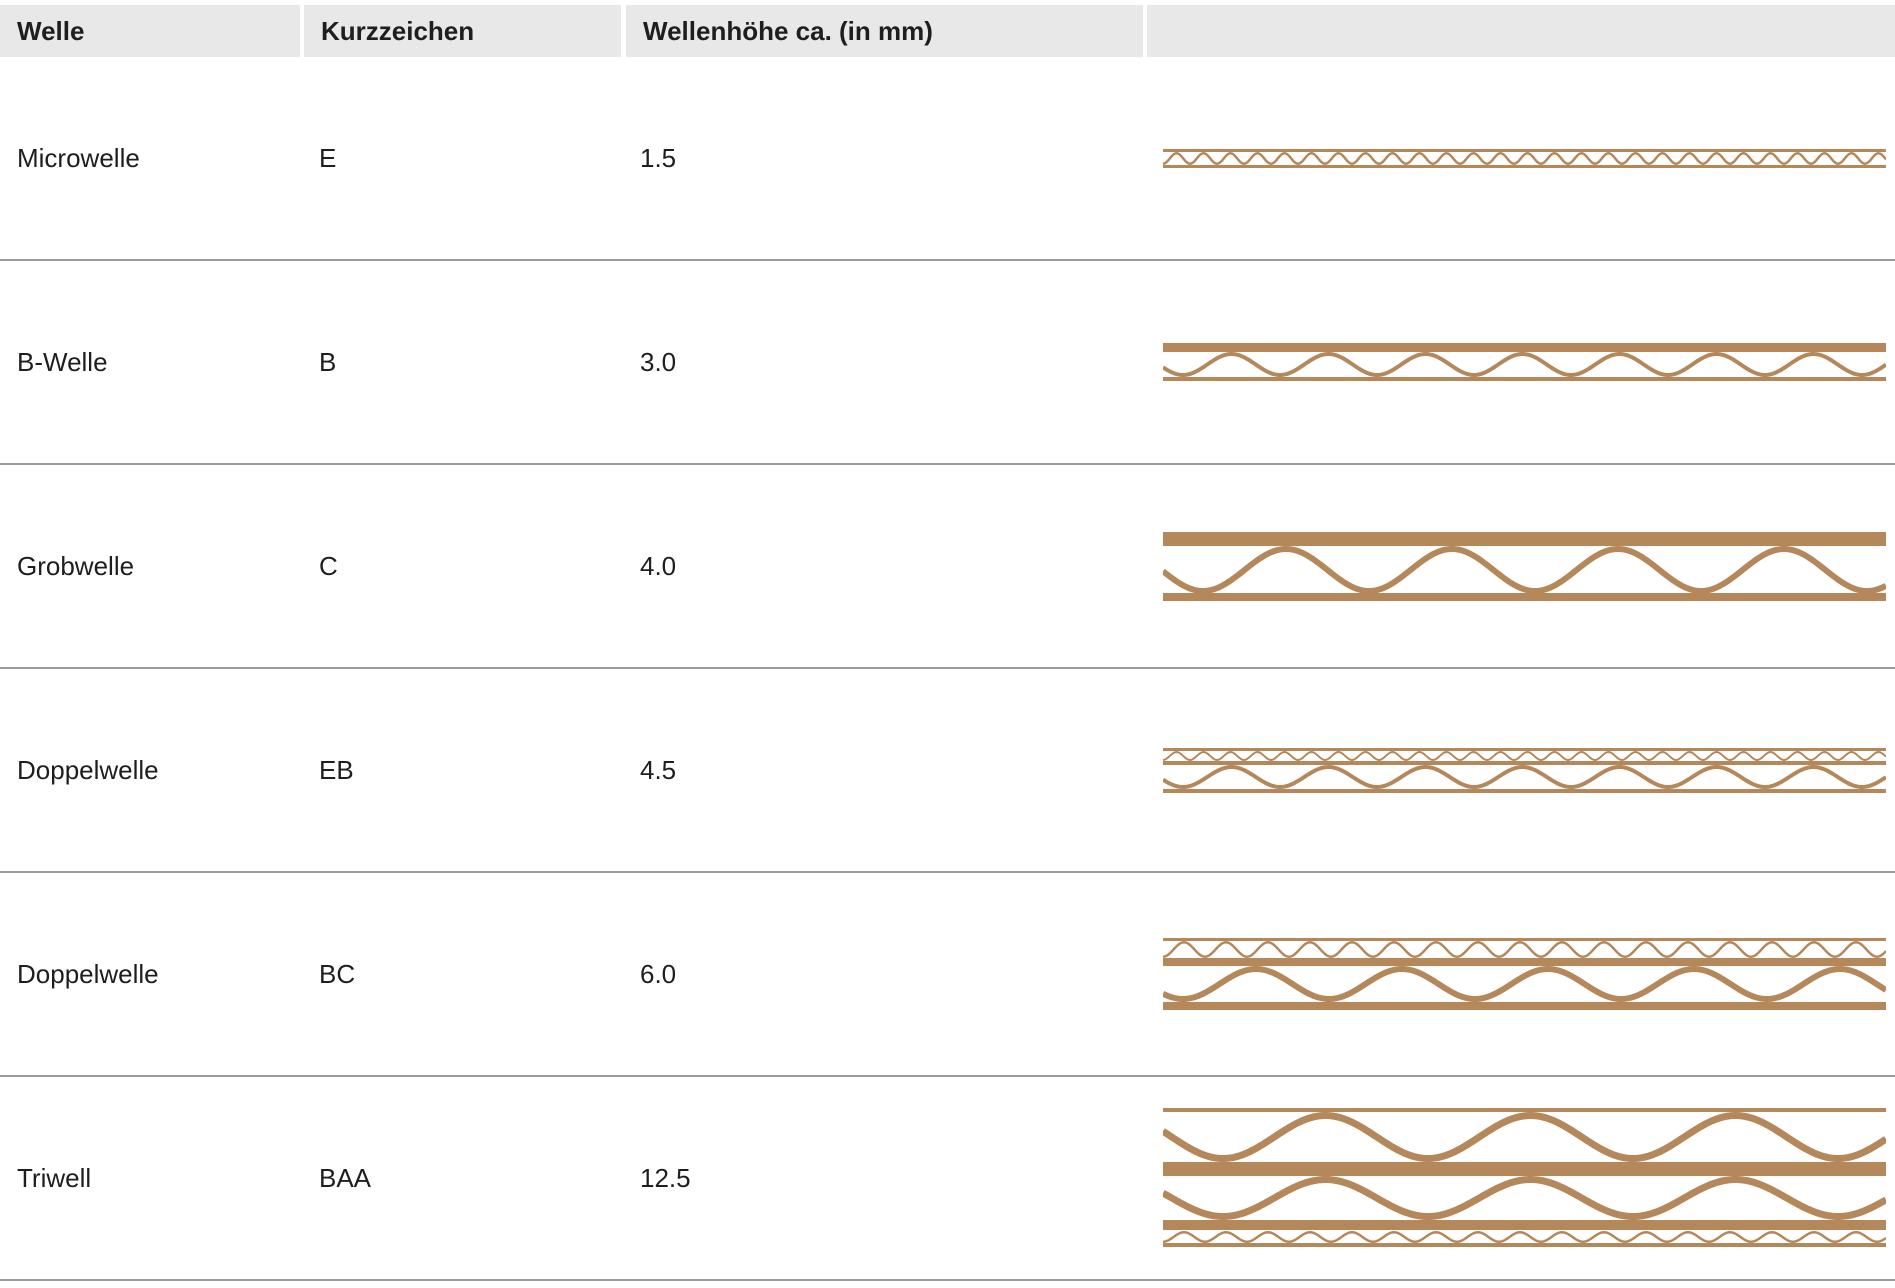  Describe the element at coordinates (336, 770) in the screenshot. I see `cell-kurzzeichen: EB` at that location.